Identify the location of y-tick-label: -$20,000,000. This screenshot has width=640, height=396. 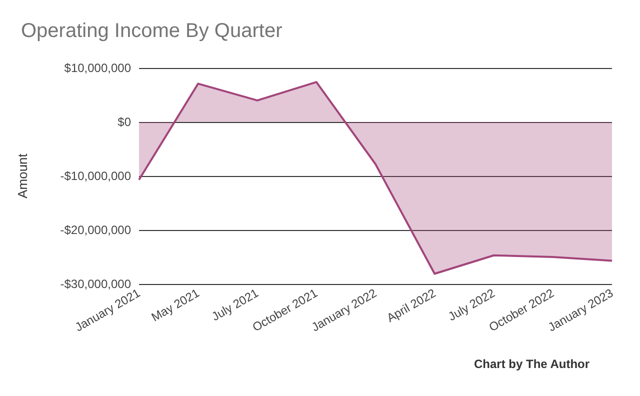
(96, 230).